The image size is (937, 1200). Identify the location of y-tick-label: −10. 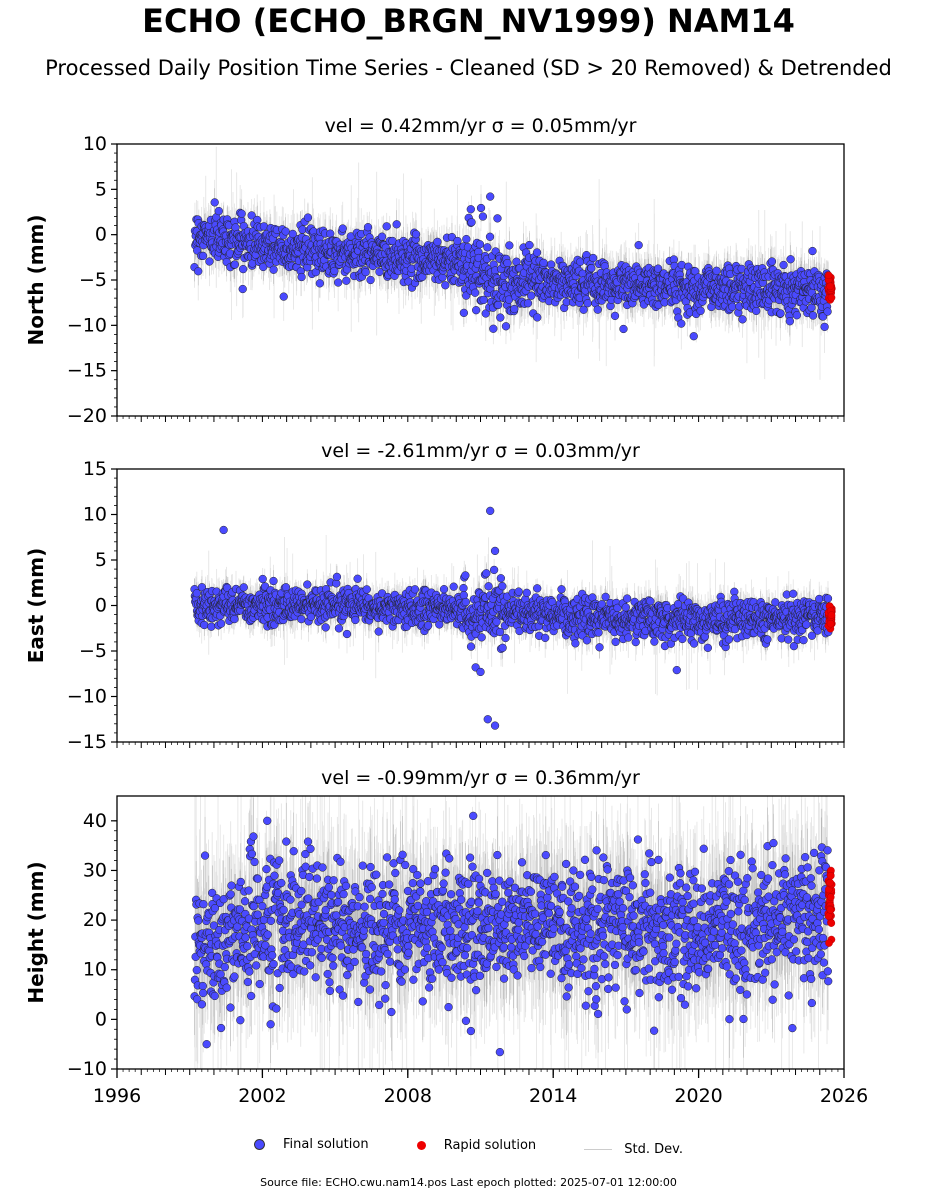
(87, 325).